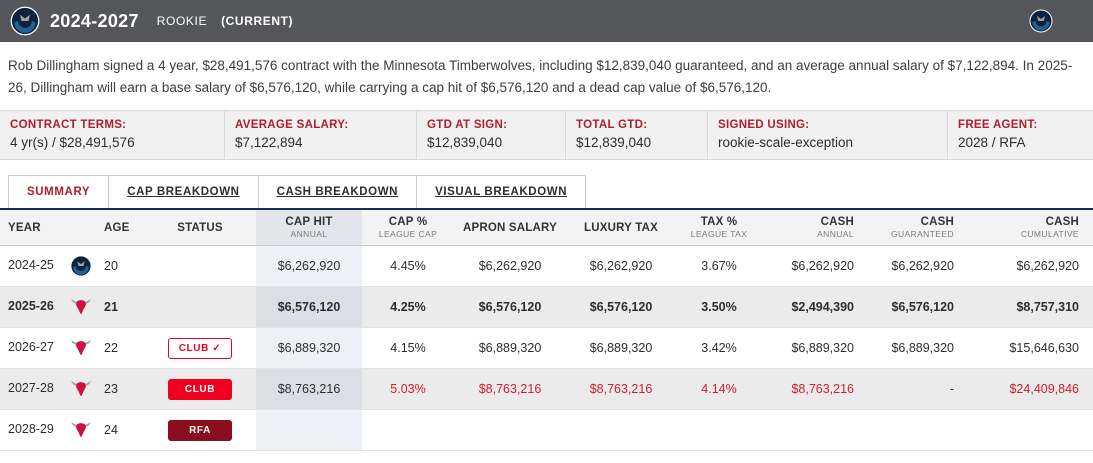  I want to click on th-team, so click(81, 227).